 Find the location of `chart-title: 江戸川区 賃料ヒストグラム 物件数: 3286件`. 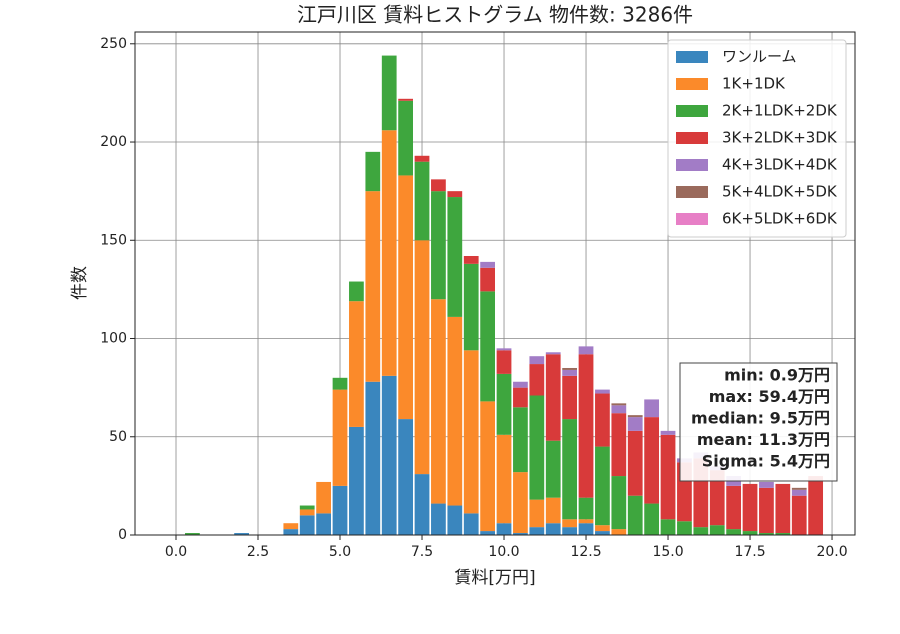

chart-title: 江戸川区 賃料ヒストグラム 物件数: 3286件 is located at coordinates (495, 15).